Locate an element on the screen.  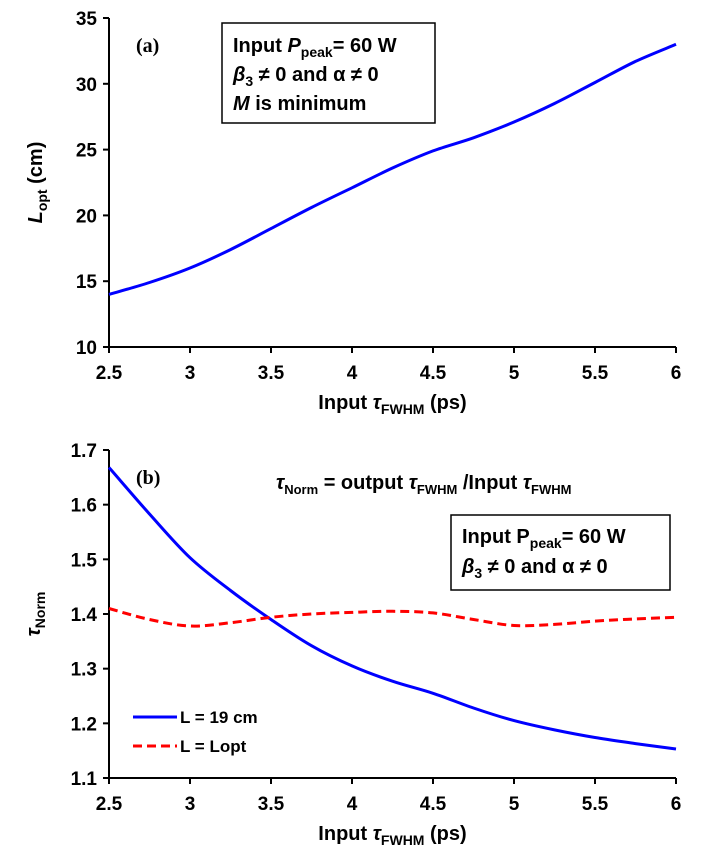
y-tick-label: 15 is located at coordinates (87, 282).